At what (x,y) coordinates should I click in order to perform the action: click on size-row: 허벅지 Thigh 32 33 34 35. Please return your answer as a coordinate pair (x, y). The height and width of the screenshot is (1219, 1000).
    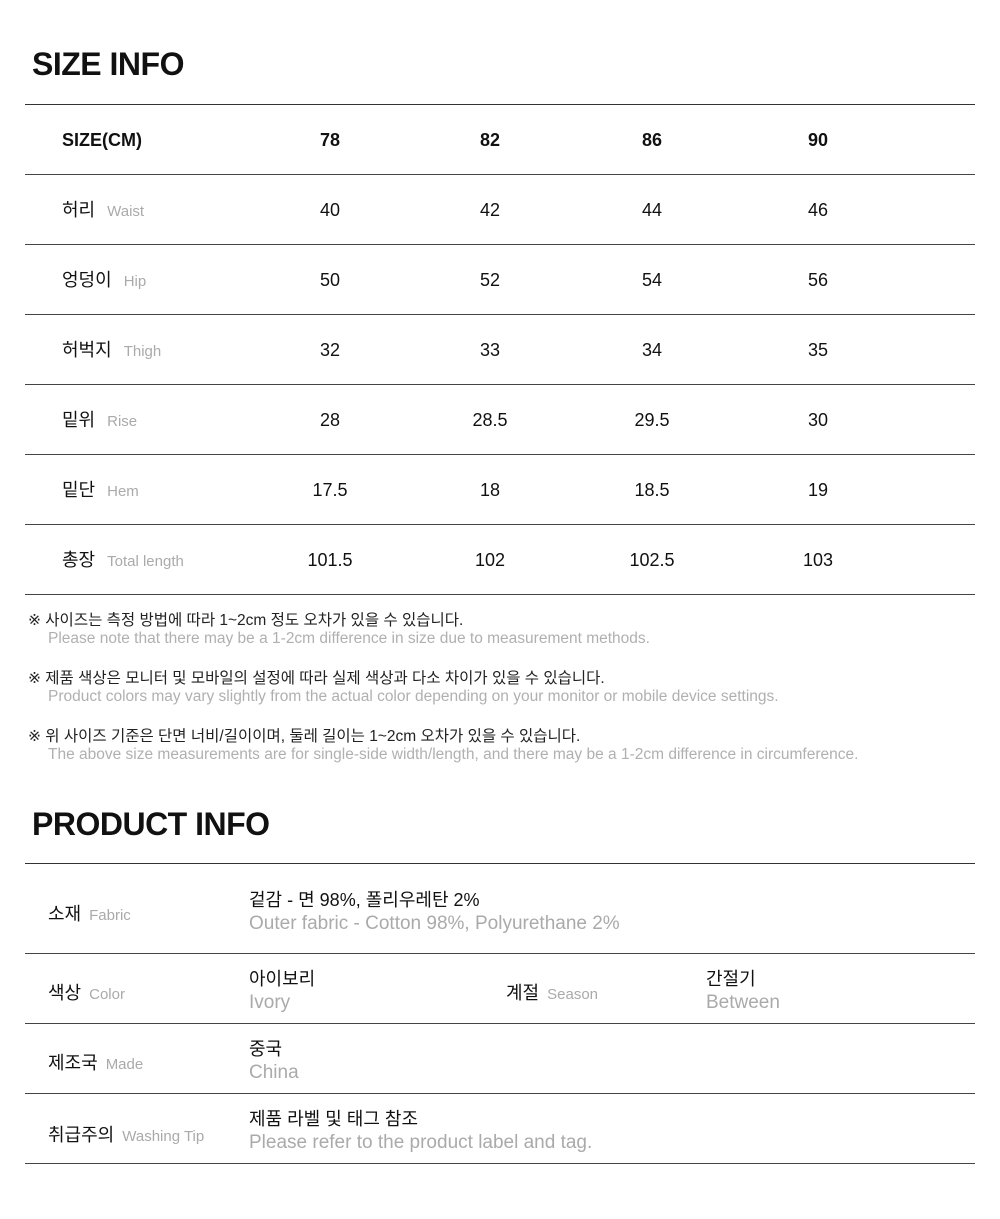
    Looking at the image, I should click on (500, 350).